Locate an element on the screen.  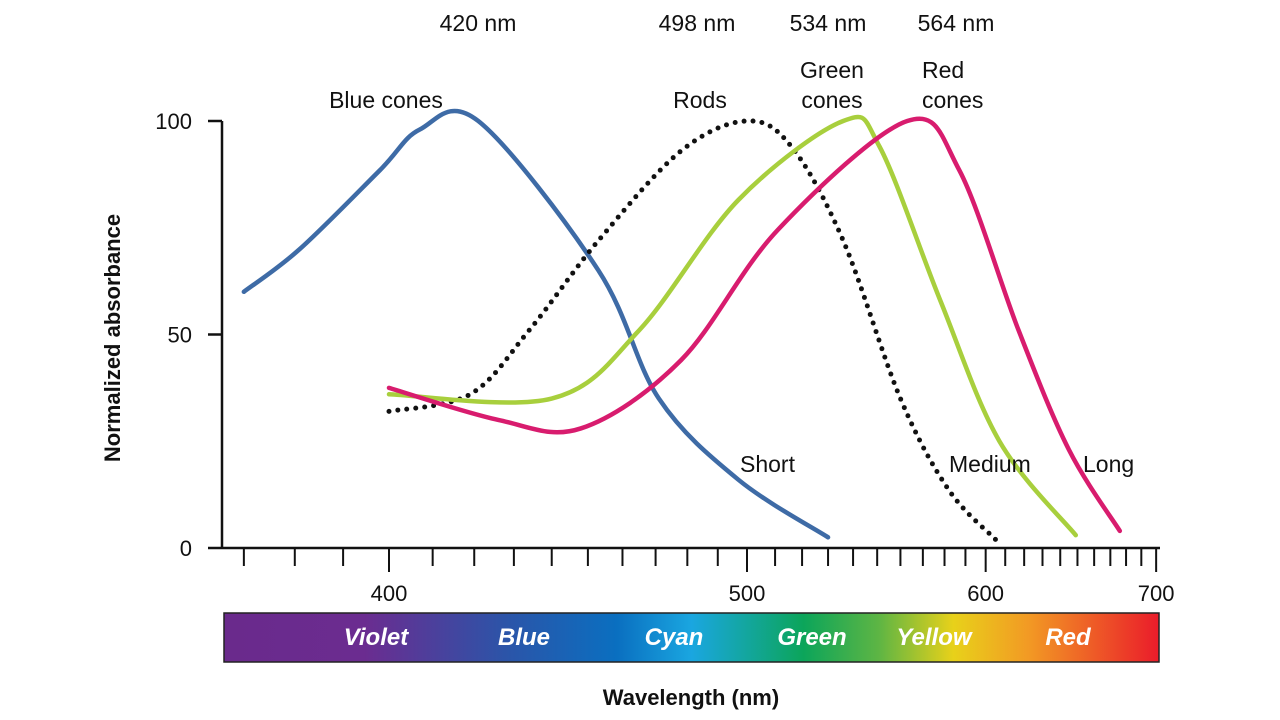
peak-label-red: 564 nm is located at coordinates (956, 23).